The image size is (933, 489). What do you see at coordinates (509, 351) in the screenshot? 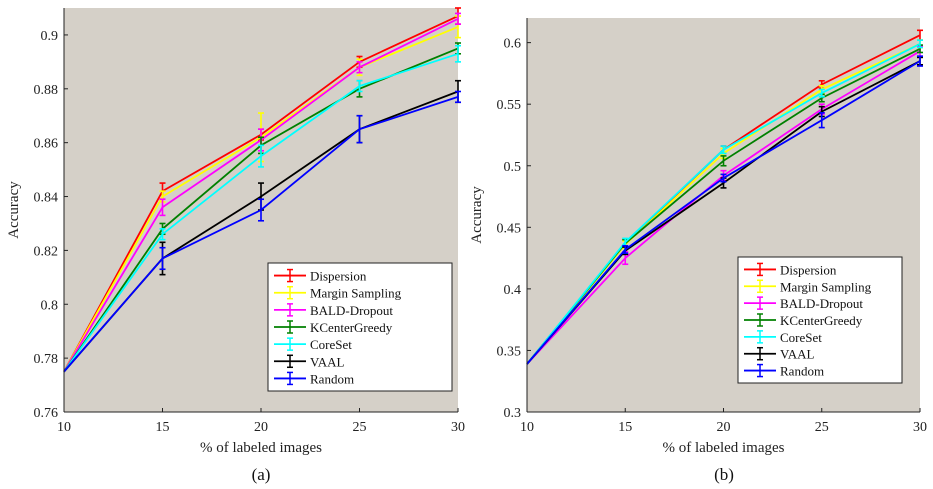
I see `y-tick-label: 0.35` at bounding box center [509, 351].